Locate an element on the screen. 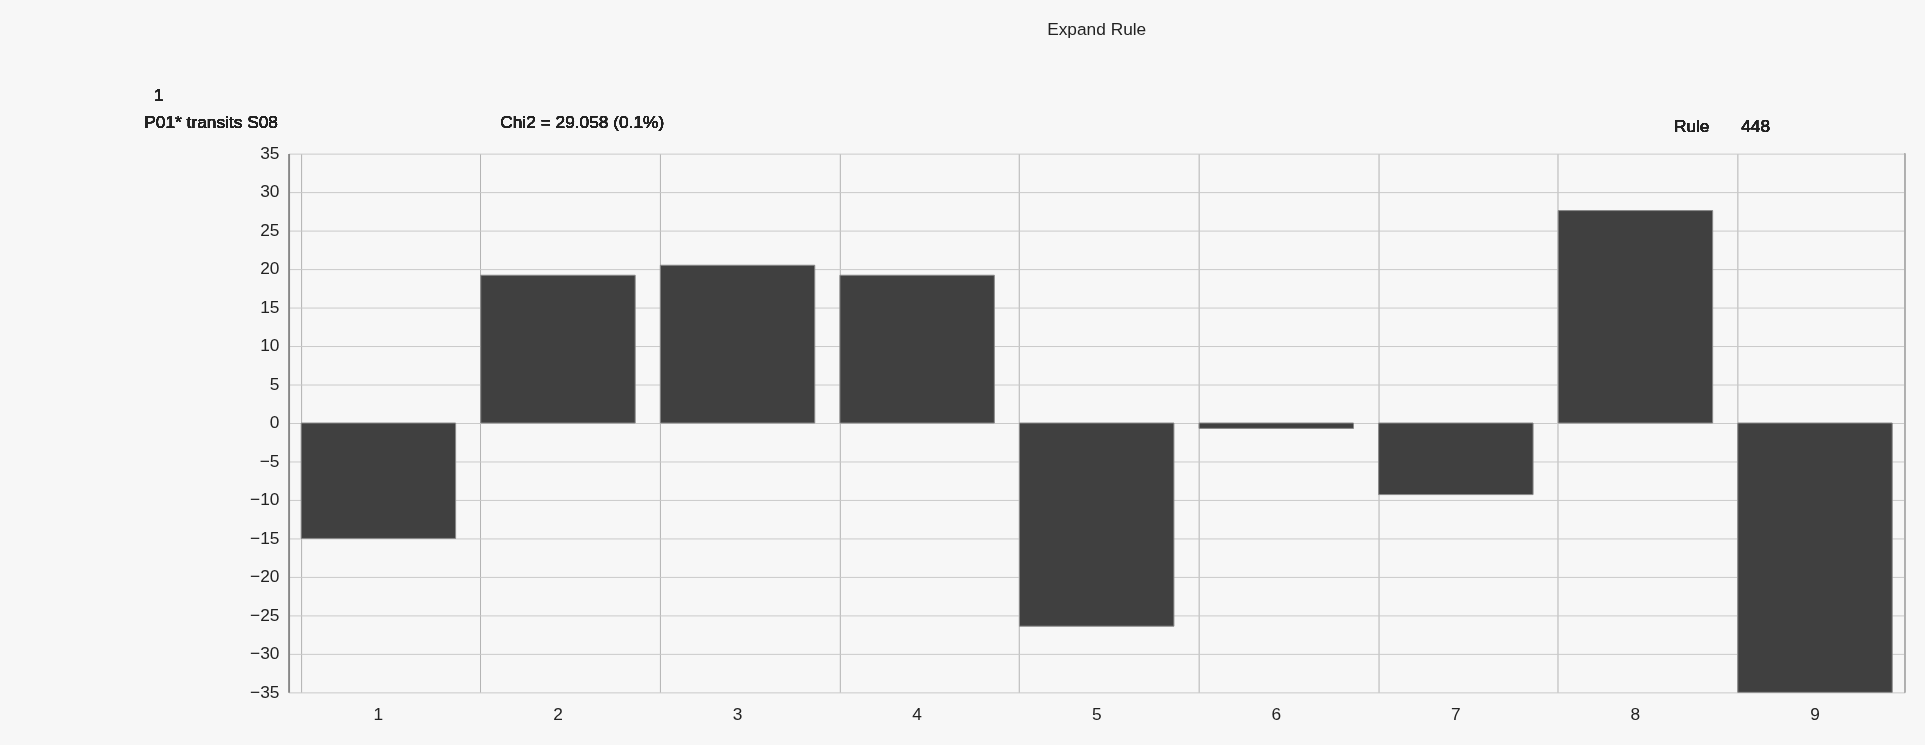 This screenshot has width=1925, height=753. y-tick-label: 25 is located at coordinates (270, 229).